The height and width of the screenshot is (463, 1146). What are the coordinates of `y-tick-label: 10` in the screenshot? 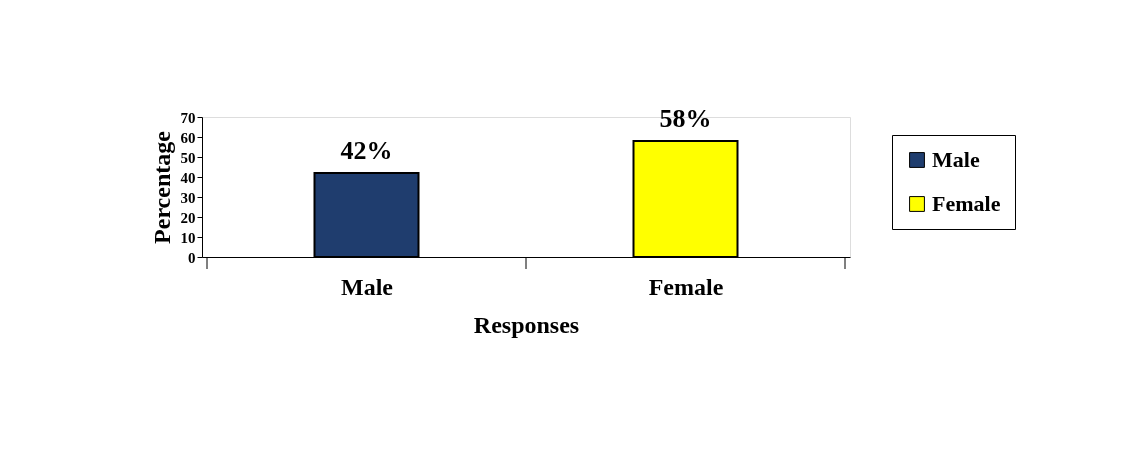 It's located at (188, 237).